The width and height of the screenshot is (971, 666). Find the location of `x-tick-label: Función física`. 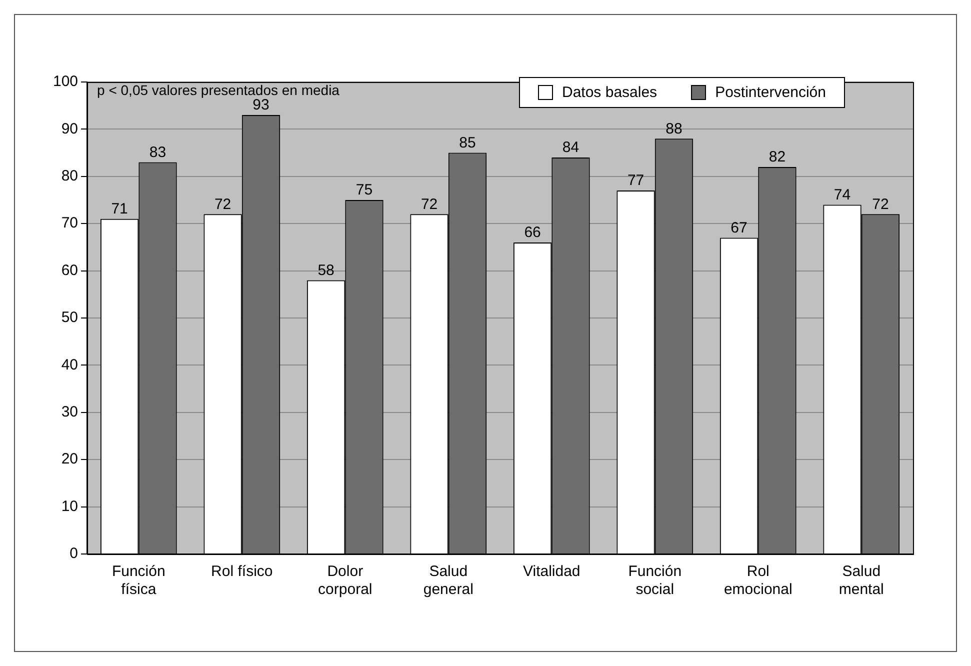

x-tick-label: Función física is located at coordinates (139, 580).